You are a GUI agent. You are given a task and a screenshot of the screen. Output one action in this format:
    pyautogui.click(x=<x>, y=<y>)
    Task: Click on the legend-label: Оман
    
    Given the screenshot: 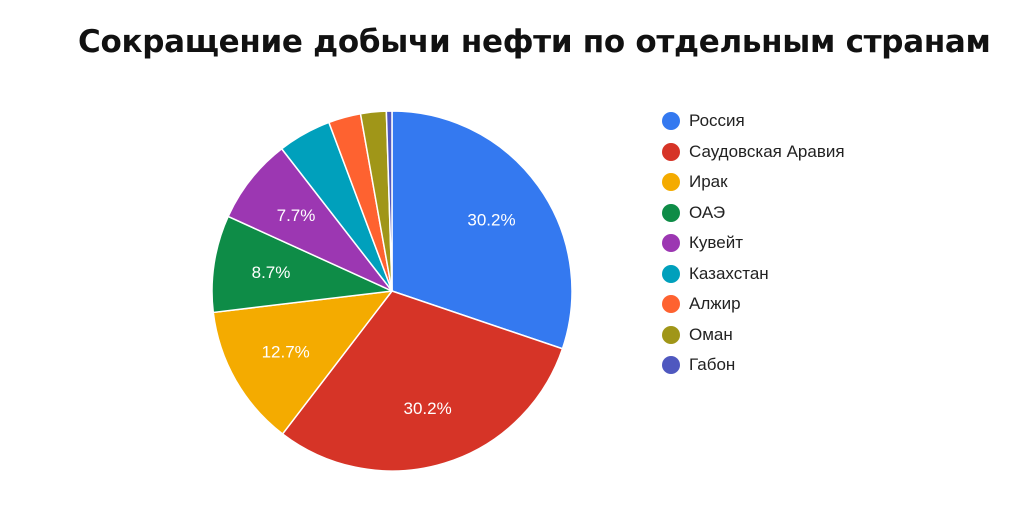 What is the action you would take?
    pyautogui.click(x=711, y=334)
    